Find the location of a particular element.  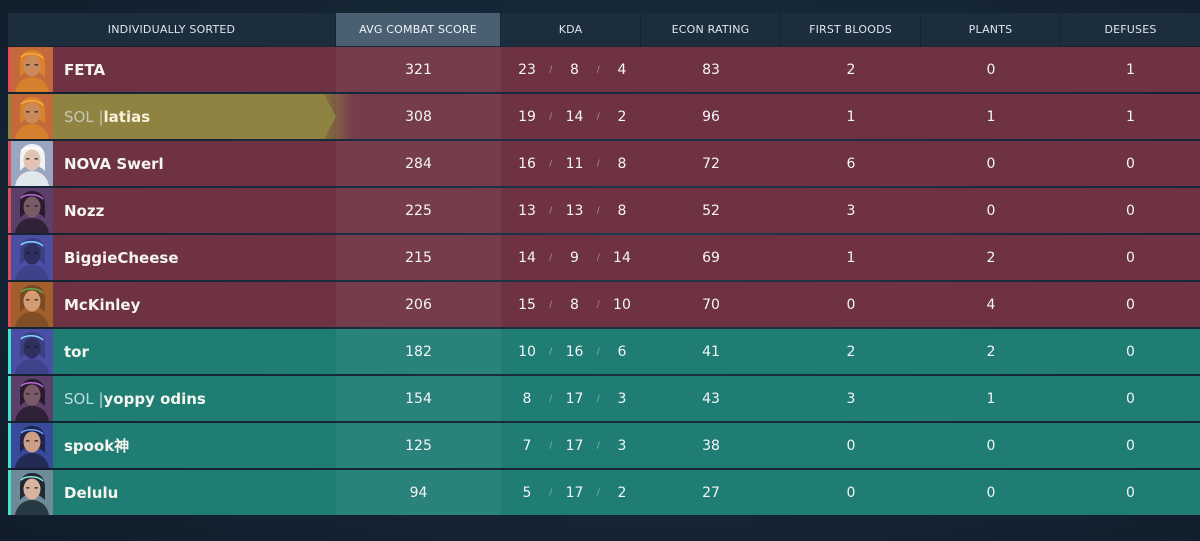

kills-value: 8 is located at coordinates (527, 398).